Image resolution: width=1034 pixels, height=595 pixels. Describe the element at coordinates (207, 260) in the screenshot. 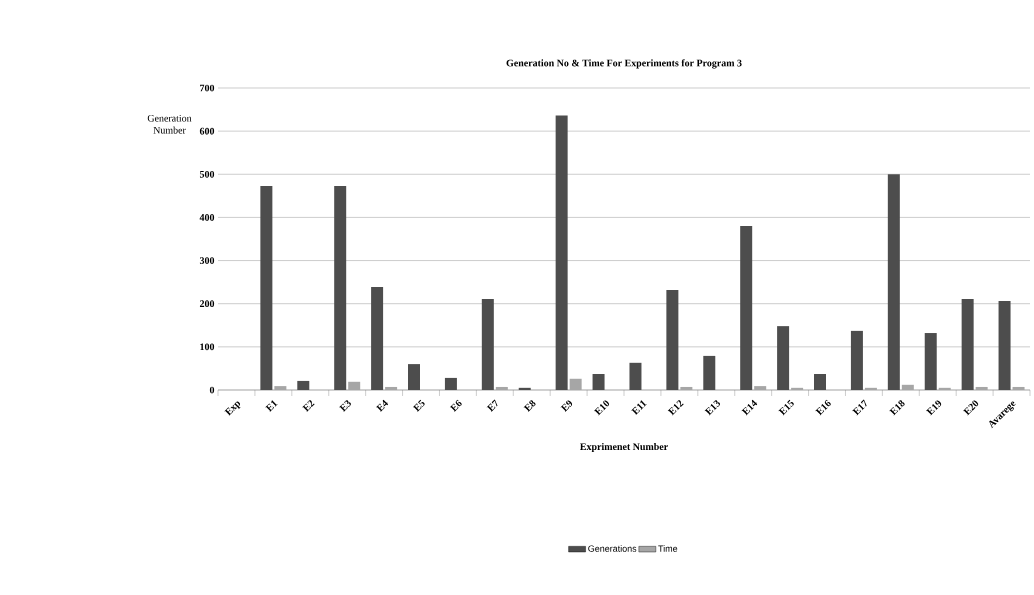

I see `y-tick-label: 300` at that location.